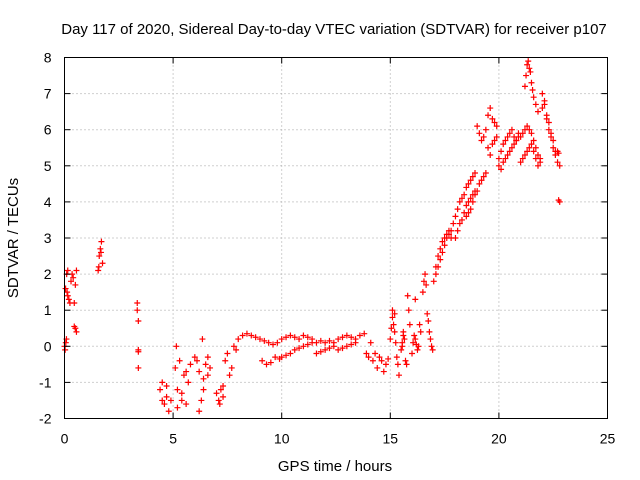  Describe the element at coordinates (48, 94) in the screenshot. I see `y-tick-label: 7` at that location.